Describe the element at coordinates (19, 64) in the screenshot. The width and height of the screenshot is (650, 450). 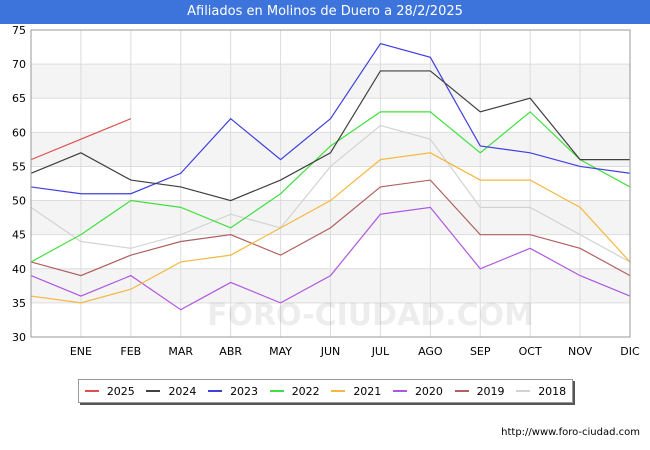
I see `y-tick-label: 70` at that location.